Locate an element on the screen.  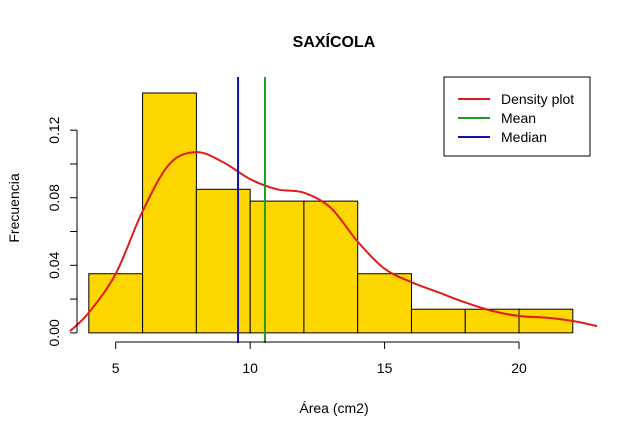
y-tick-label: 0.12 is located at coordinates (54, 129).